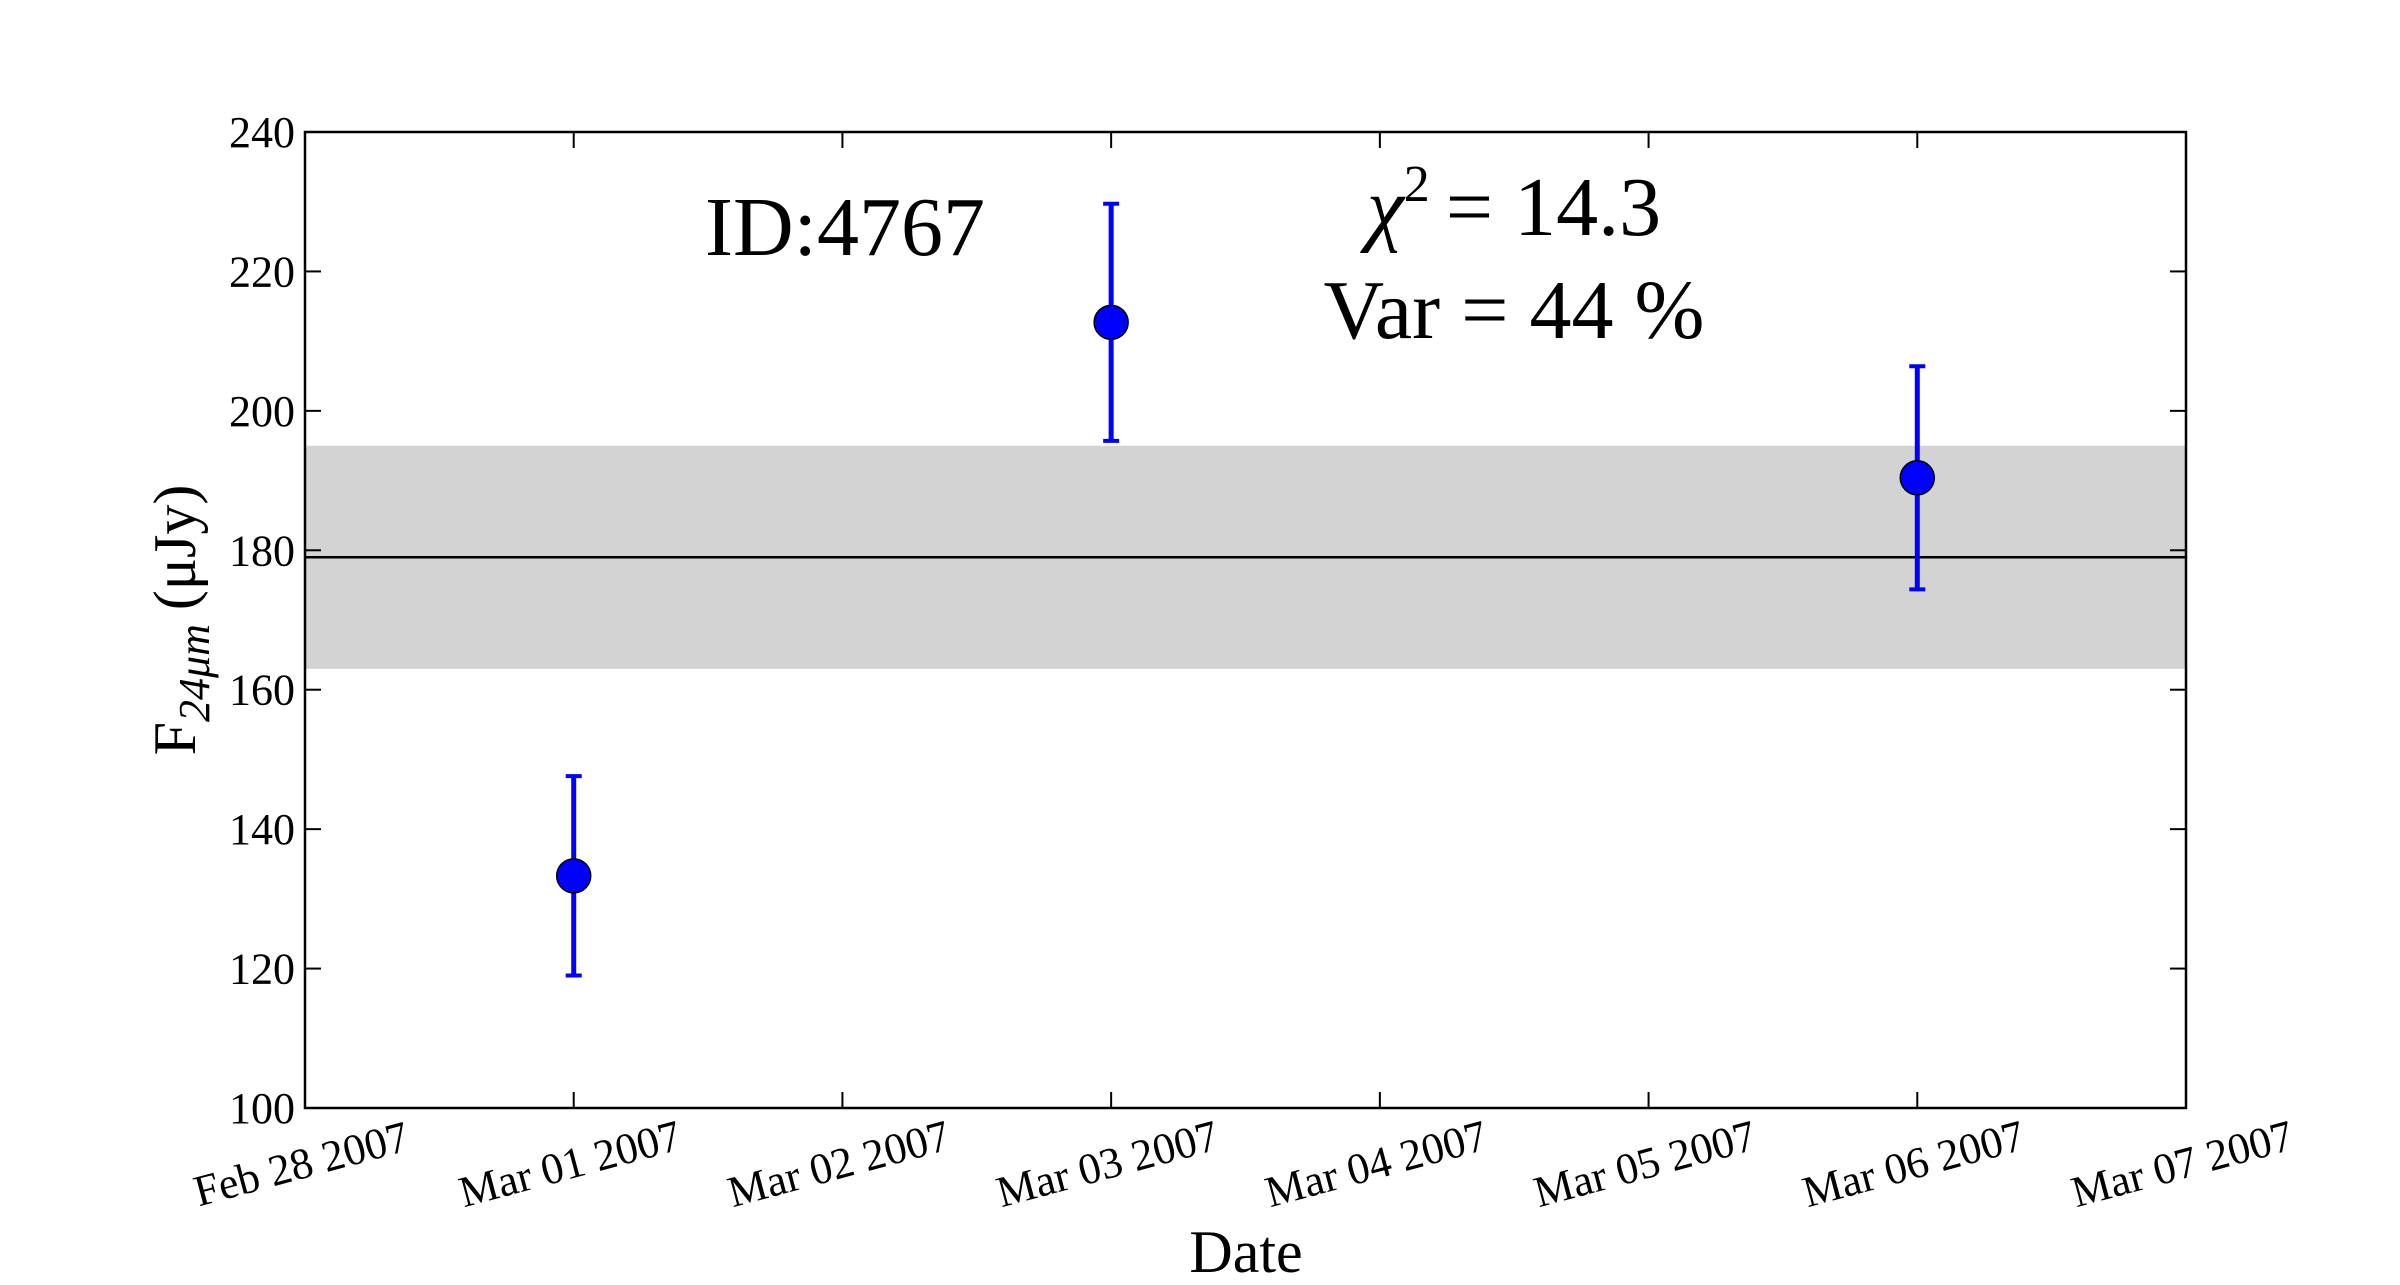 Image resolution: width=2400 pixels, height=1285 pixels. Describe the element at coordinates (1417, 184) in the screenshot. I see `chi2-power: 2` at that location.